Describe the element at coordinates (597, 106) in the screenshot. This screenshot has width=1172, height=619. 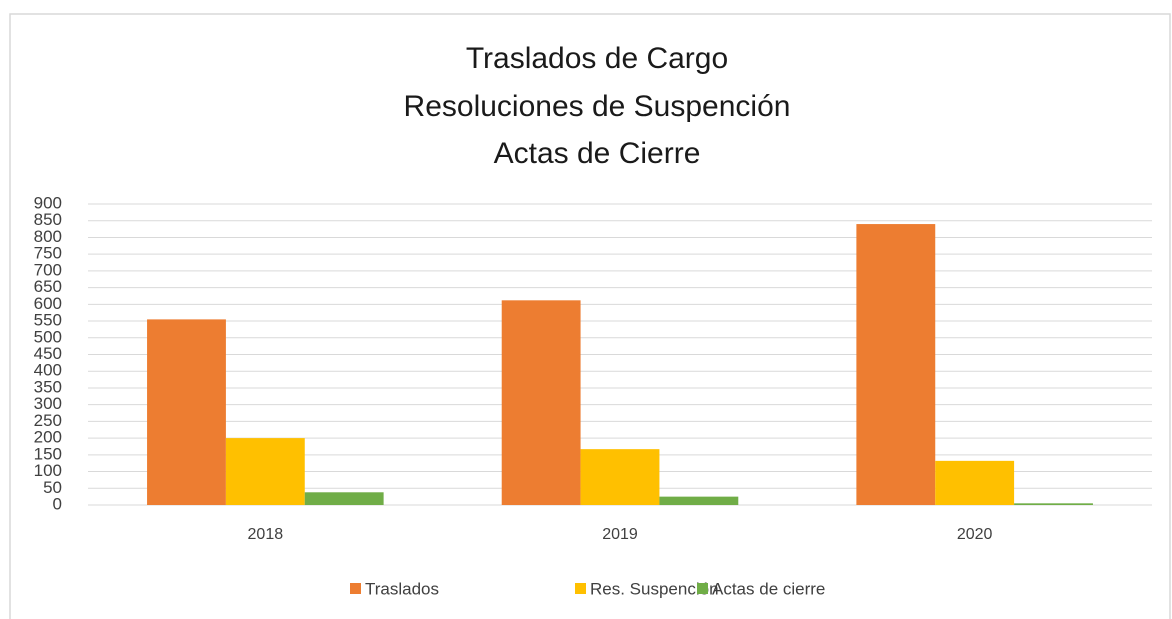
I see `chart-title: Resoluciones de Suspención` at that location.